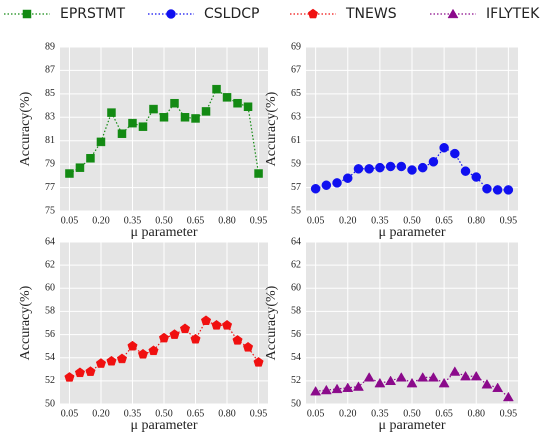  What do you see at coordinates (296, 140) in the screenshot?
I see `y-tick-label: 61` at bounding box center [296, 140].